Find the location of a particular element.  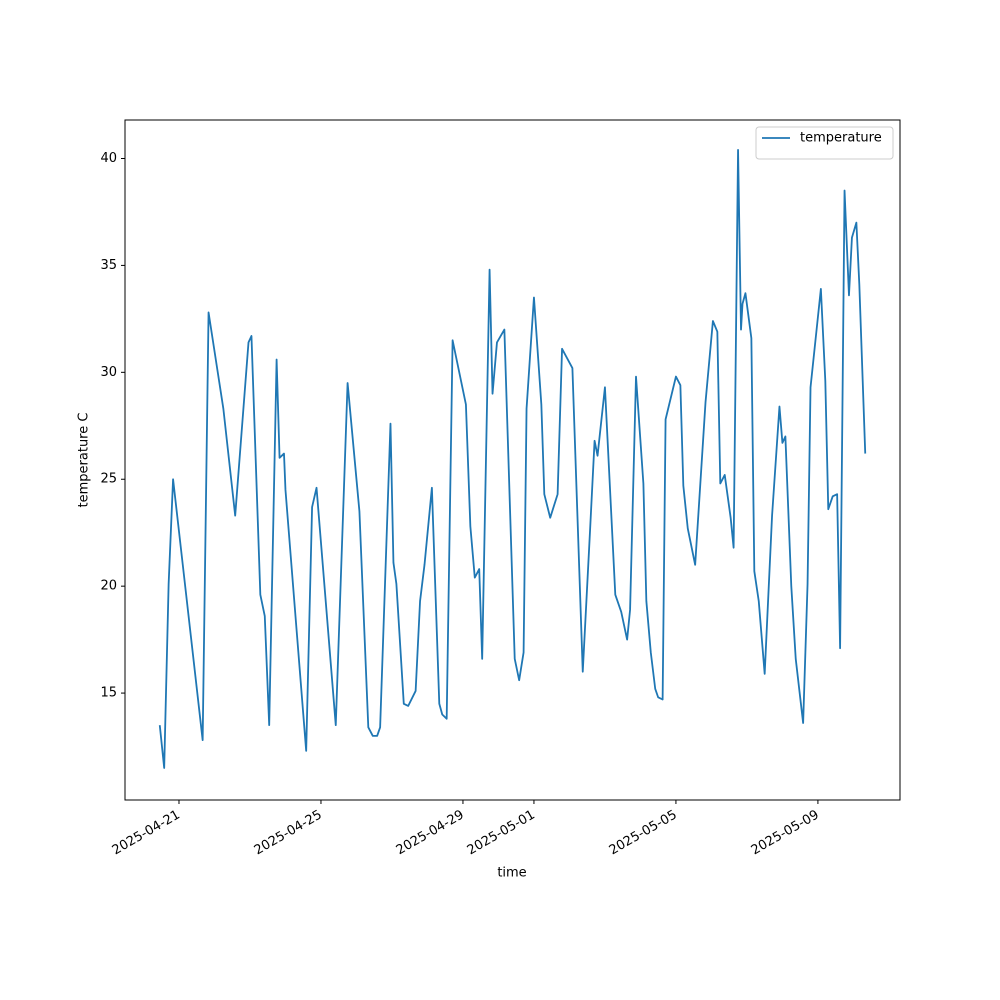

y-axis-label: temperature C is located at coordinates (84, 460).